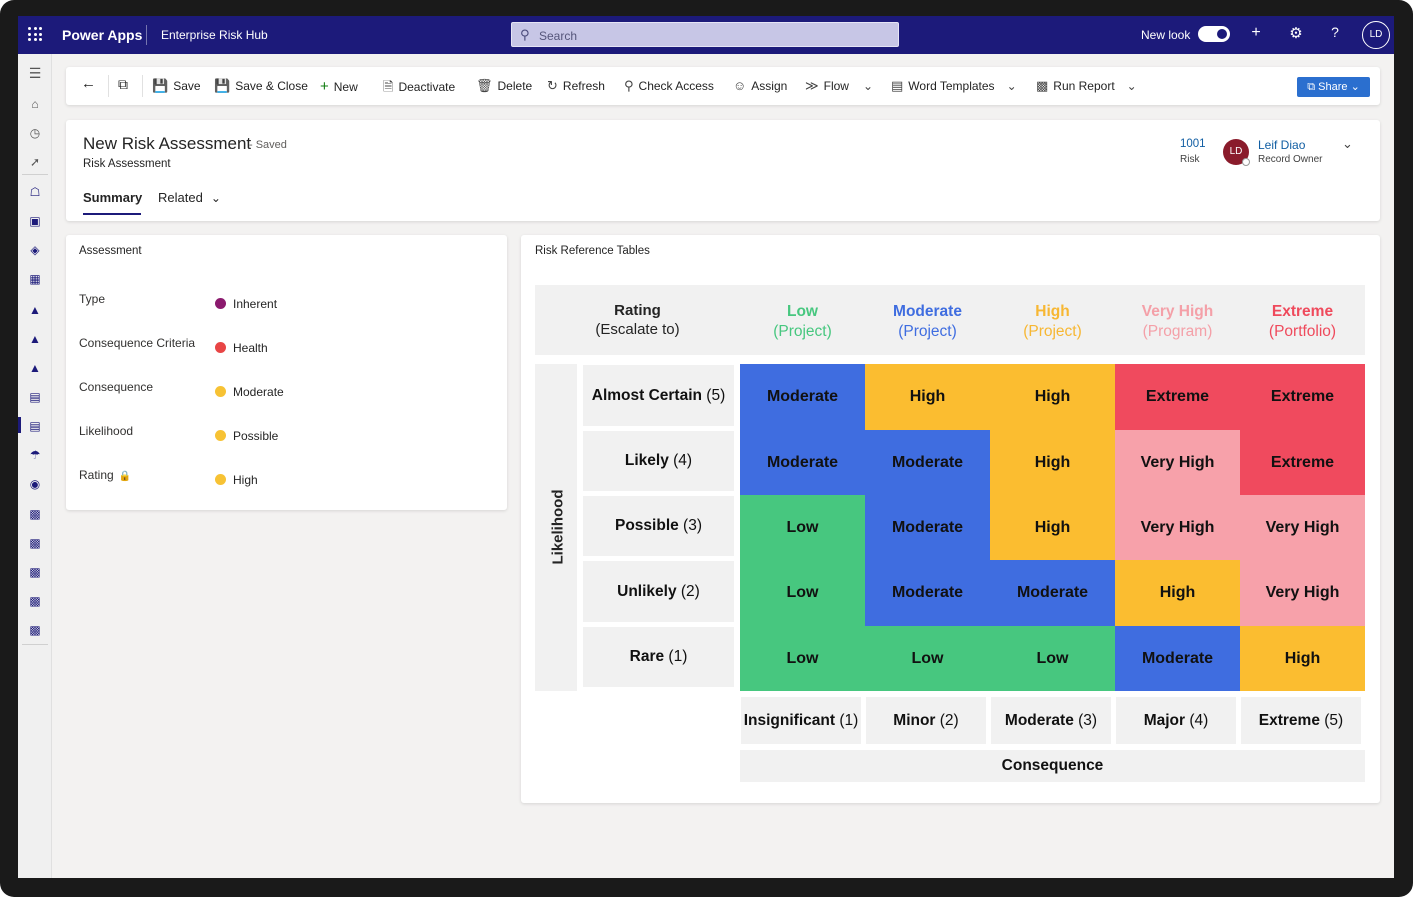 The image size is (1413, 897). Describe the element at coordinates (658, 395) in the screenshot. I see `likelihood-row-label: Almost Certain (5)` at that location.